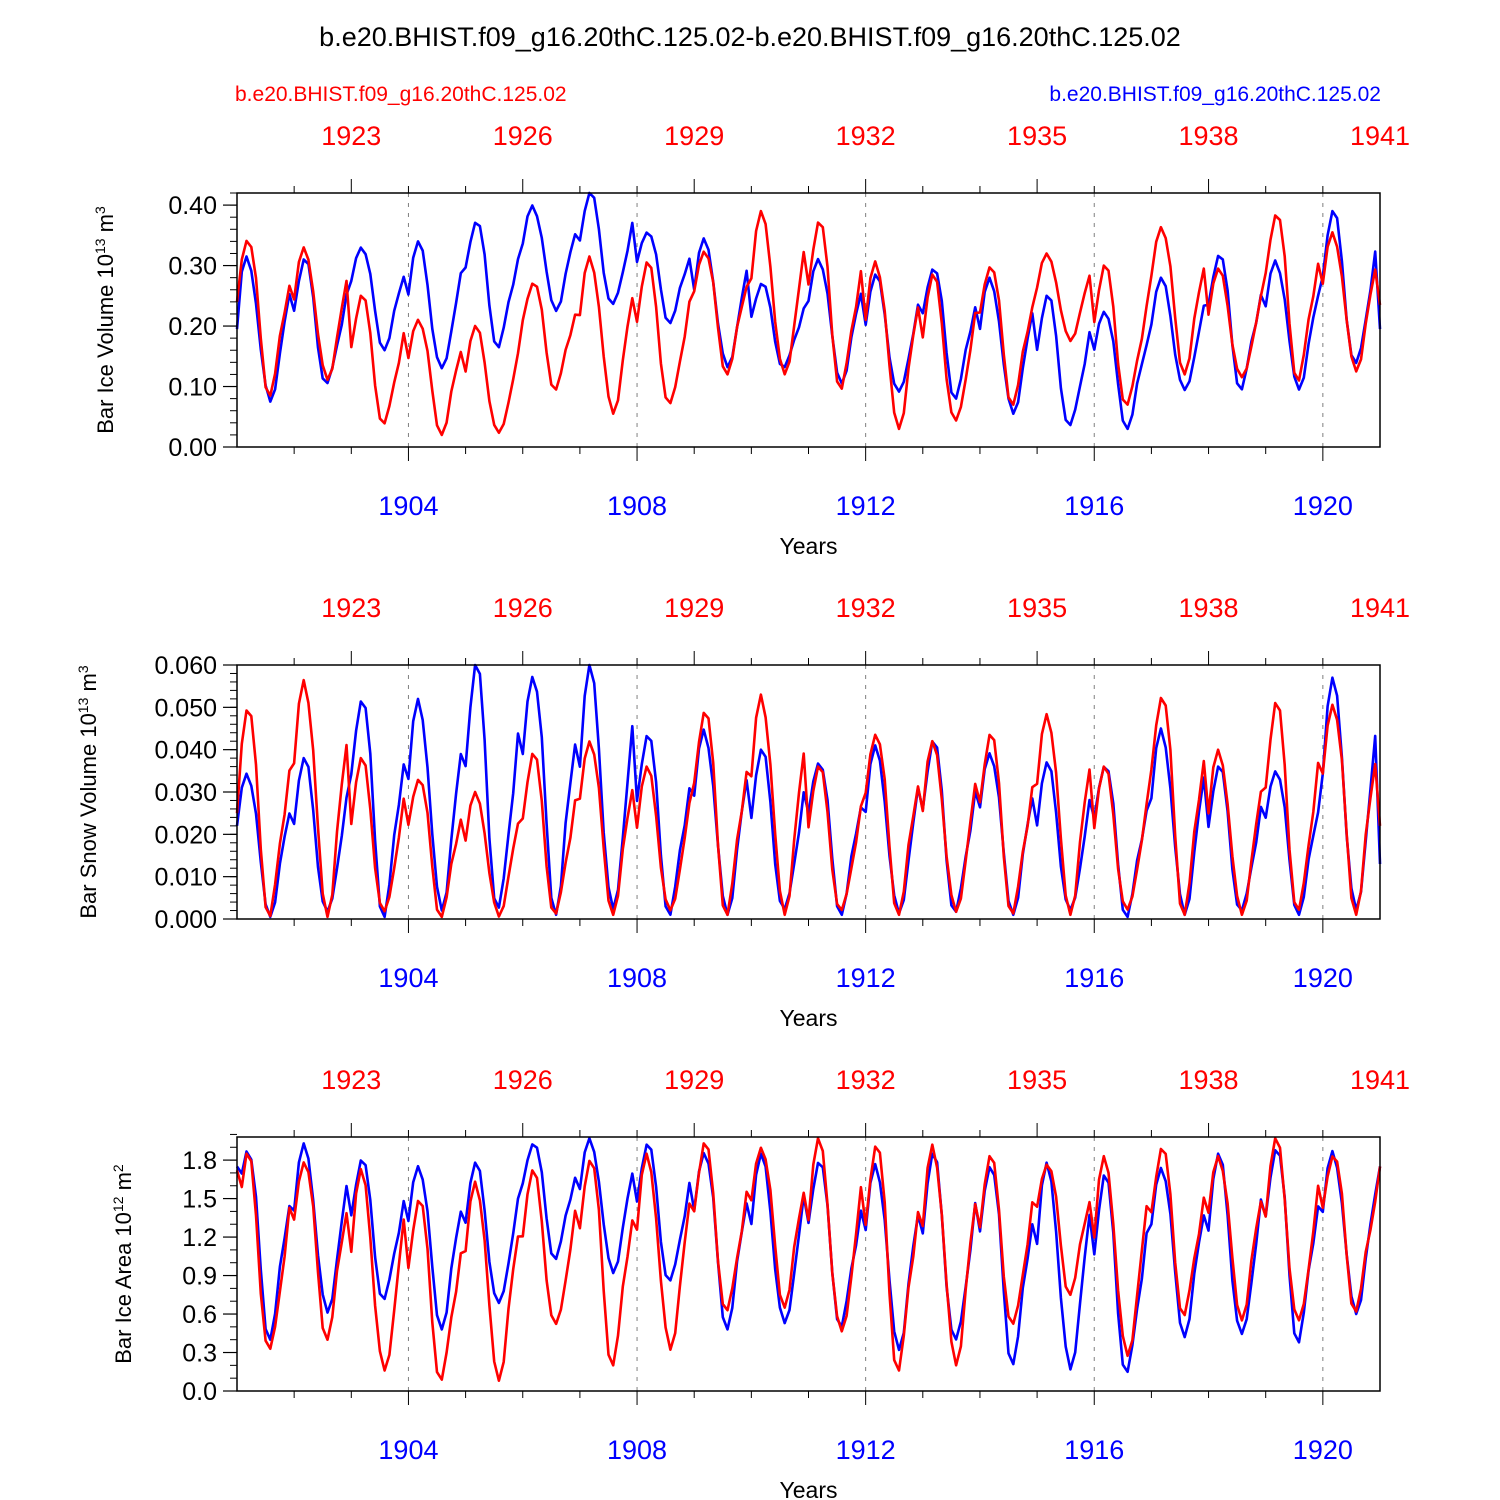 This screenshot has height=1500, width=1500. What do you see at coordinates (192, 267) in the screenshot?
I see `y-tick-label: 0.30` at bounding box center [192, 267].